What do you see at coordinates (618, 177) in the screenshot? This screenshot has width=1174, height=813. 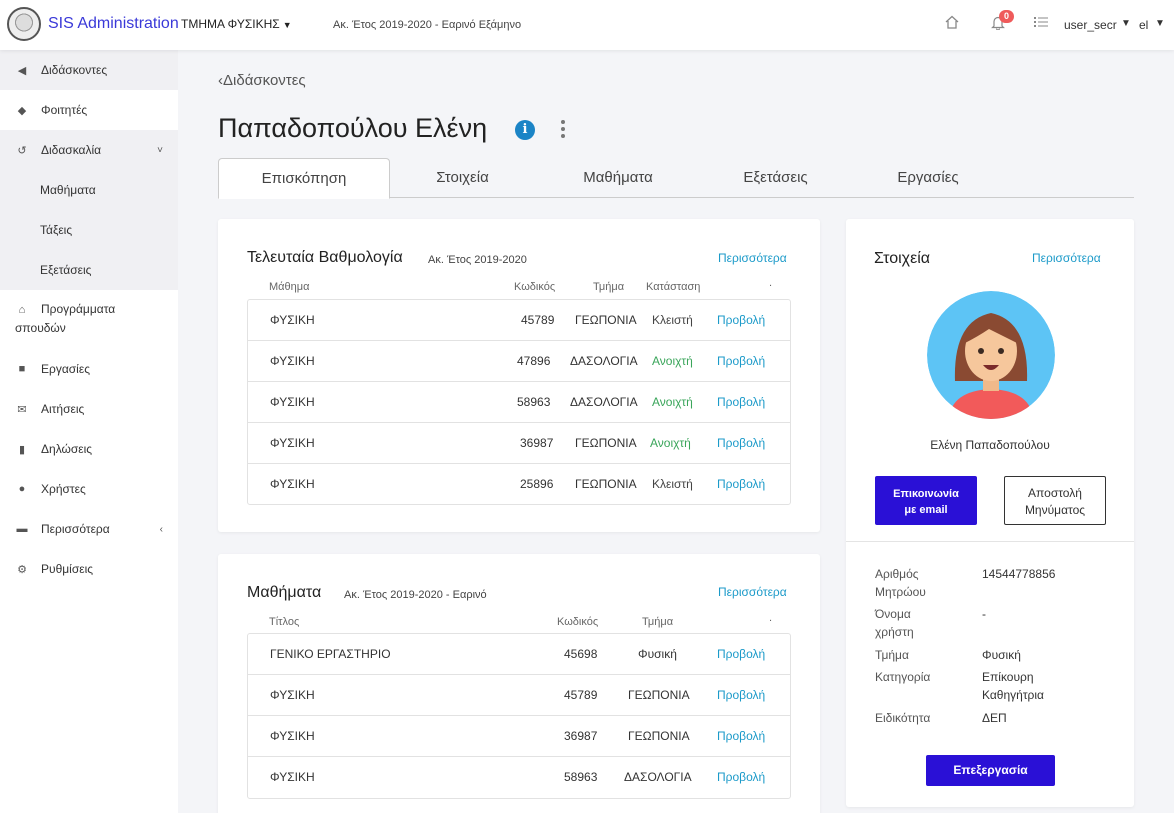 I see `tab-courses: Μαθήματα` at bounding box center [618, 177].